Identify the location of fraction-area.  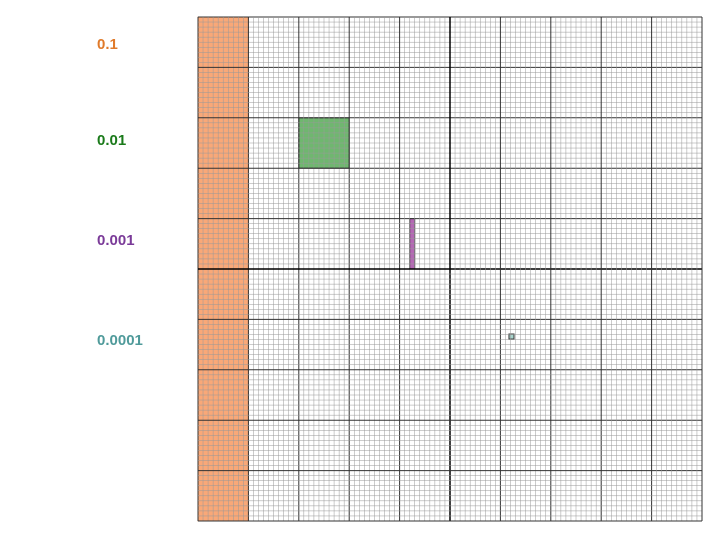
(511, 336).